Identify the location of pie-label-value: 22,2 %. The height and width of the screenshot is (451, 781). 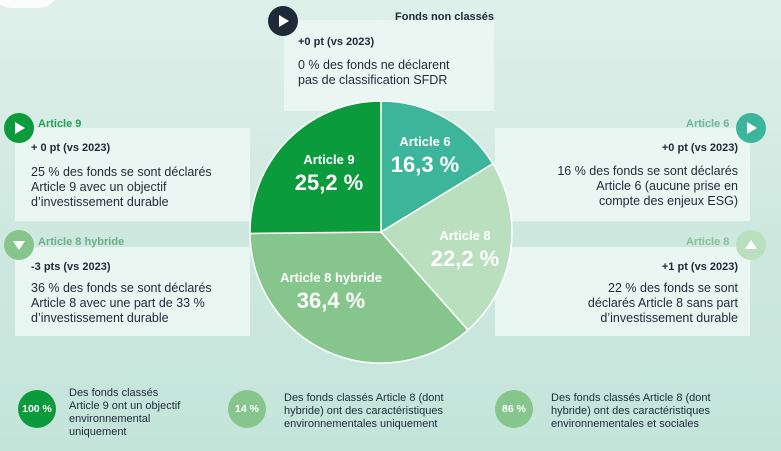
(465, 258).